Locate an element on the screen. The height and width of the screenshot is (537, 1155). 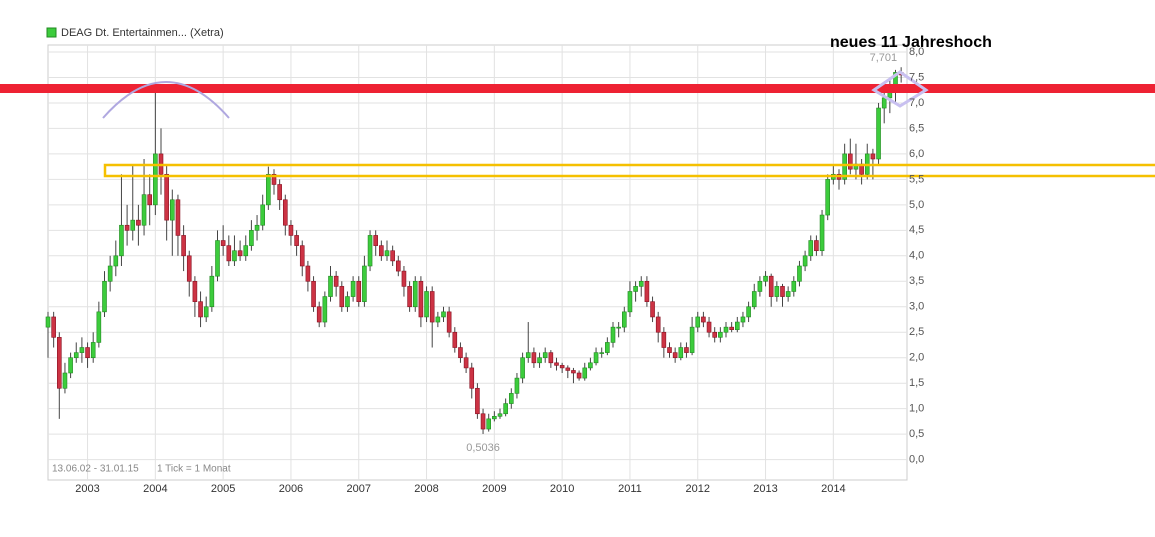
y-tick-label: 5,0 is located at coordinates (916, 205).